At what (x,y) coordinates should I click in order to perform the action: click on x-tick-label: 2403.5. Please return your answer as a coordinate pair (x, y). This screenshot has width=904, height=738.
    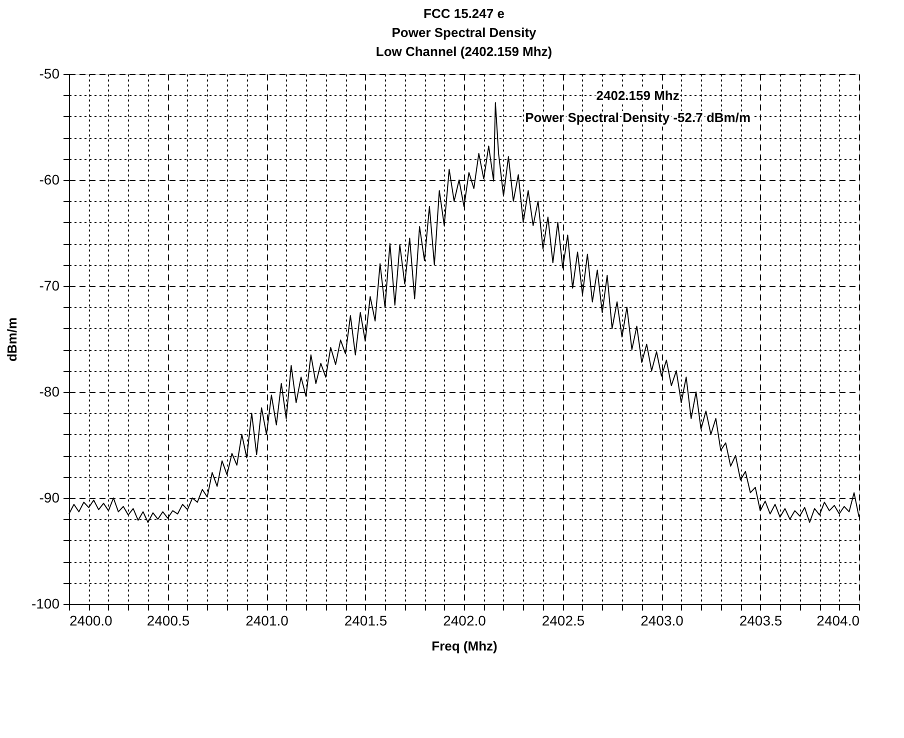
    Looking at the image, I should click on (760, 620).